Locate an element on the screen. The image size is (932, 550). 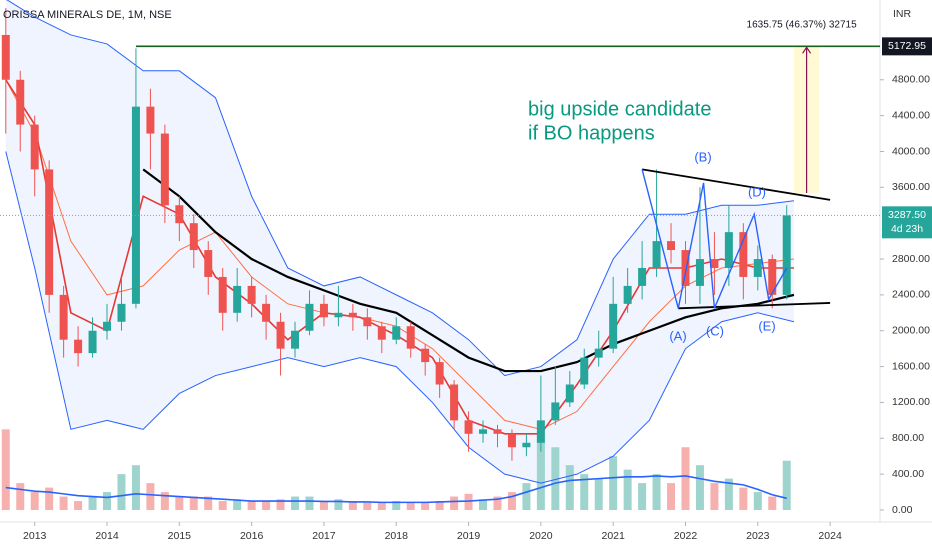
volume-ma is located at coordinates (396, 489).